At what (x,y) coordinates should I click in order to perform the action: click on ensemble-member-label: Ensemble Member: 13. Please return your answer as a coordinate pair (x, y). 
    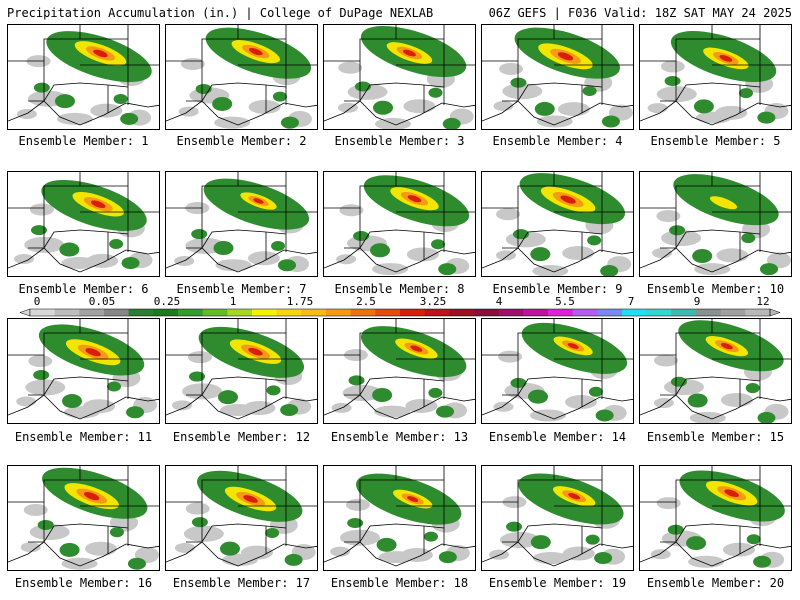
    Looking at the image, I should click on (399, 437).